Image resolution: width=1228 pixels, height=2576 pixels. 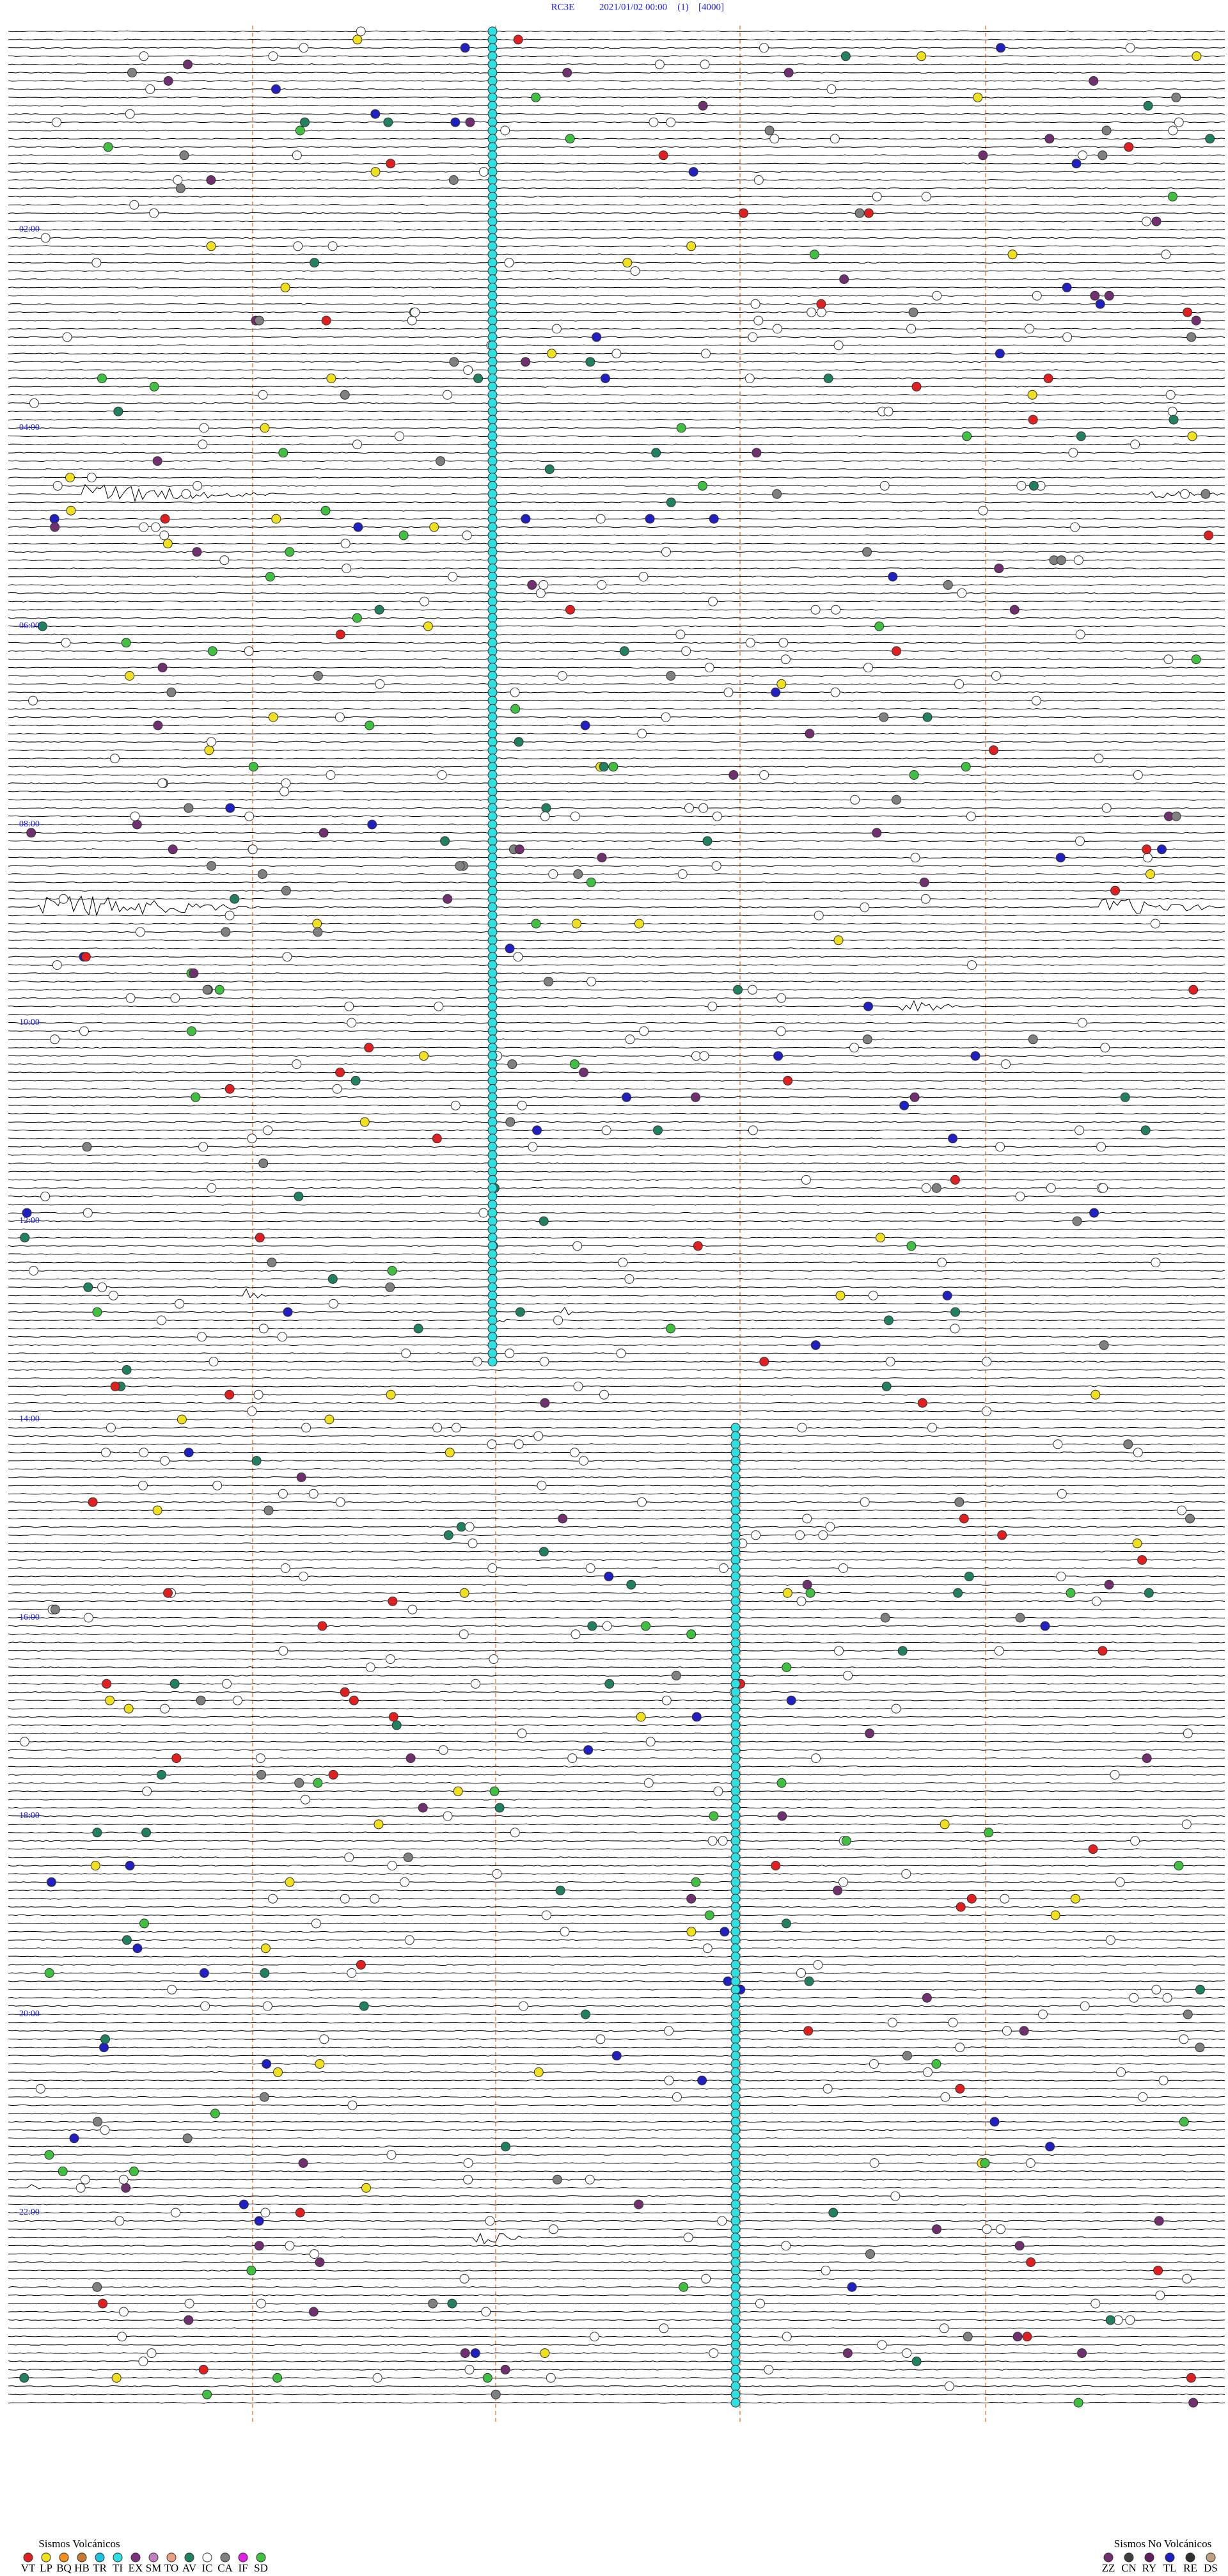 I want to click on legend-label: TL, so click(x=1170, y=2568).